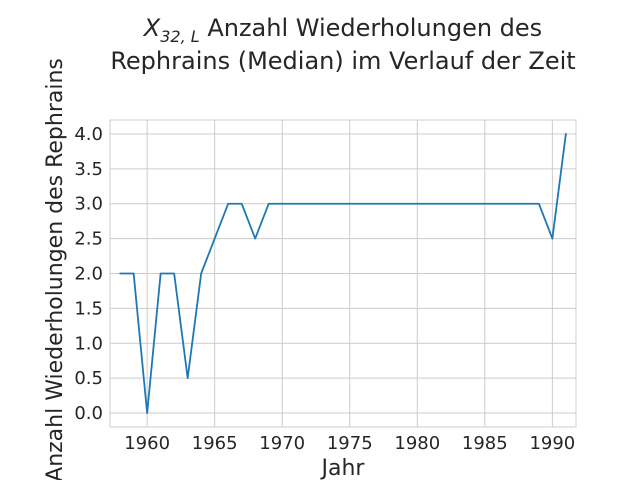 The height and width of the screenshot is (480, 640). I want to click on x-tick-label: 1975, so click(350, 443).